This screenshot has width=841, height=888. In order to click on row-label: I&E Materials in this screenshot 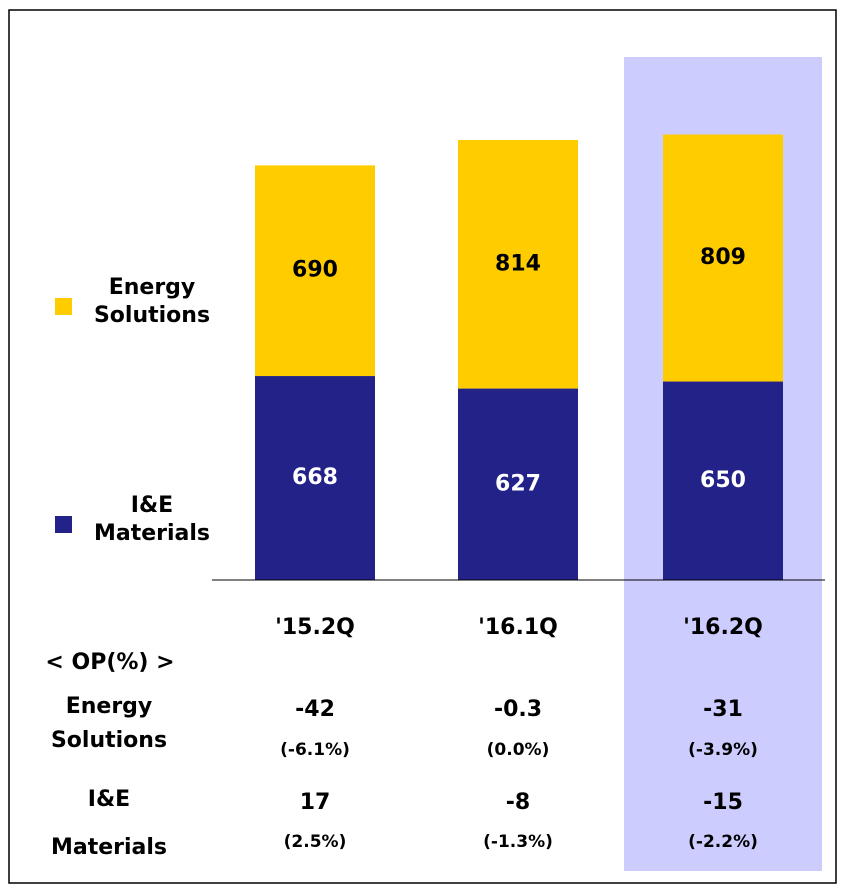, I will do `click(109, 823)`.